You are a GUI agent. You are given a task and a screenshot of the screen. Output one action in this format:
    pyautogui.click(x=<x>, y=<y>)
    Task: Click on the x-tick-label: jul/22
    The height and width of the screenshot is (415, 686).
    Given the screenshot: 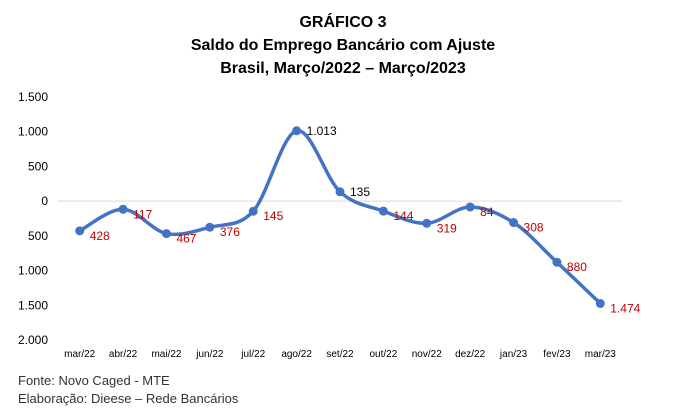 What is the action you would take?
    pyautogui.click(x=252, y=354)
    